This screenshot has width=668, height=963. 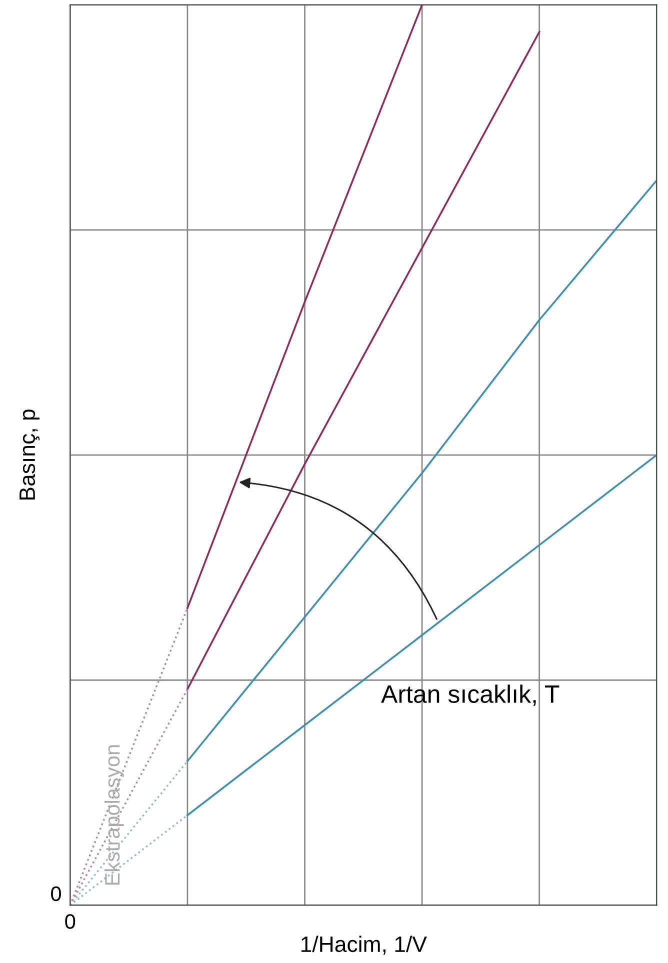 What do you see at coordinates (470, 695) in the screenshot?
I see `annotation: Artan sıcaklık, T` at bounding box center [470, 695].